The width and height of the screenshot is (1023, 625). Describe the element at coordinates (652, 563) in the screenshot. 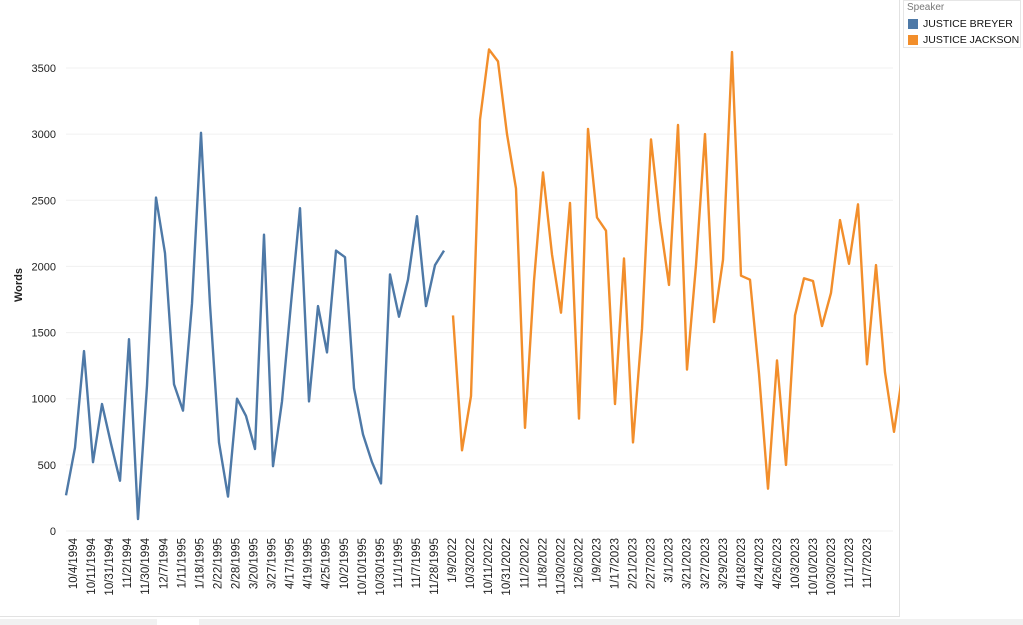

I see `x-tick-label: 2/27/2023` at that location.